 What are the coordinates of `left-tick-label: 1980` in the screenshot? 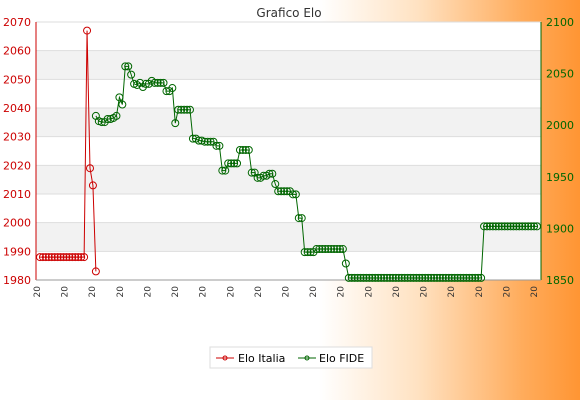 It's located at (17, 280).